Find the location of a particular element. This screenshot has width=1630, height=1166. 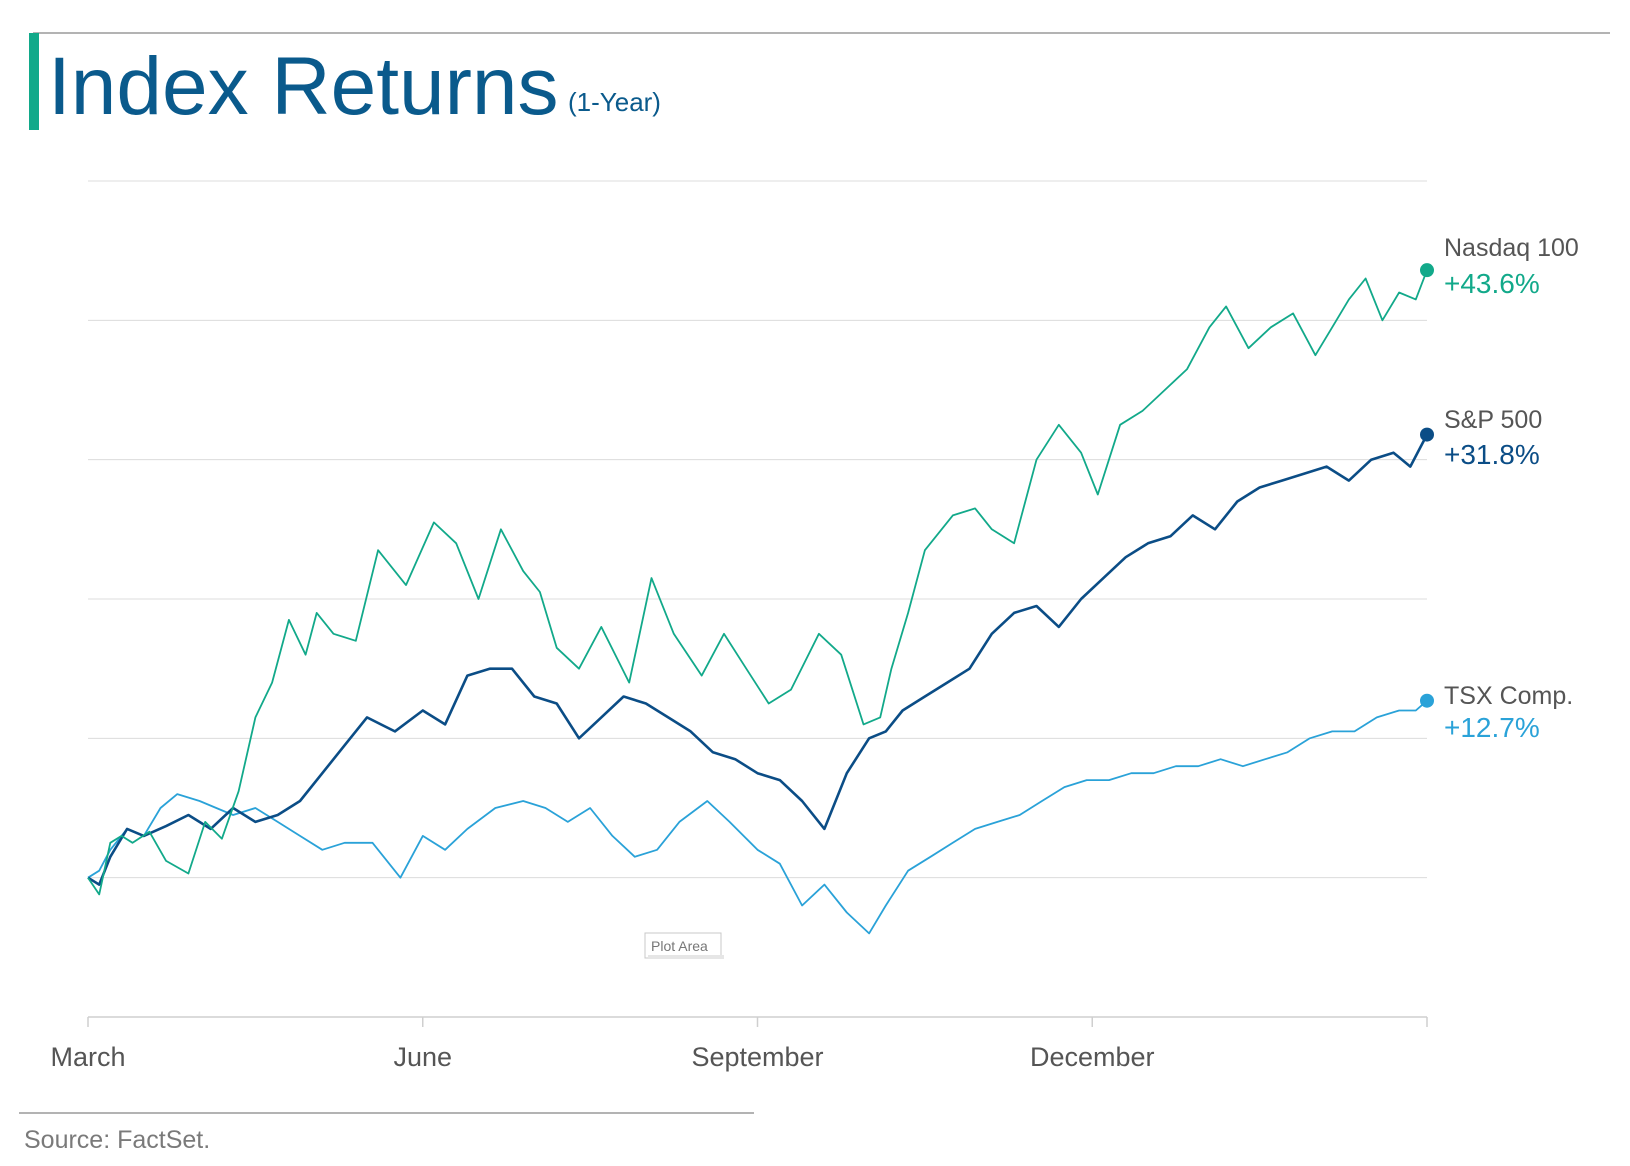

x-axis: March June September December is located at coordinates (739, 1044).